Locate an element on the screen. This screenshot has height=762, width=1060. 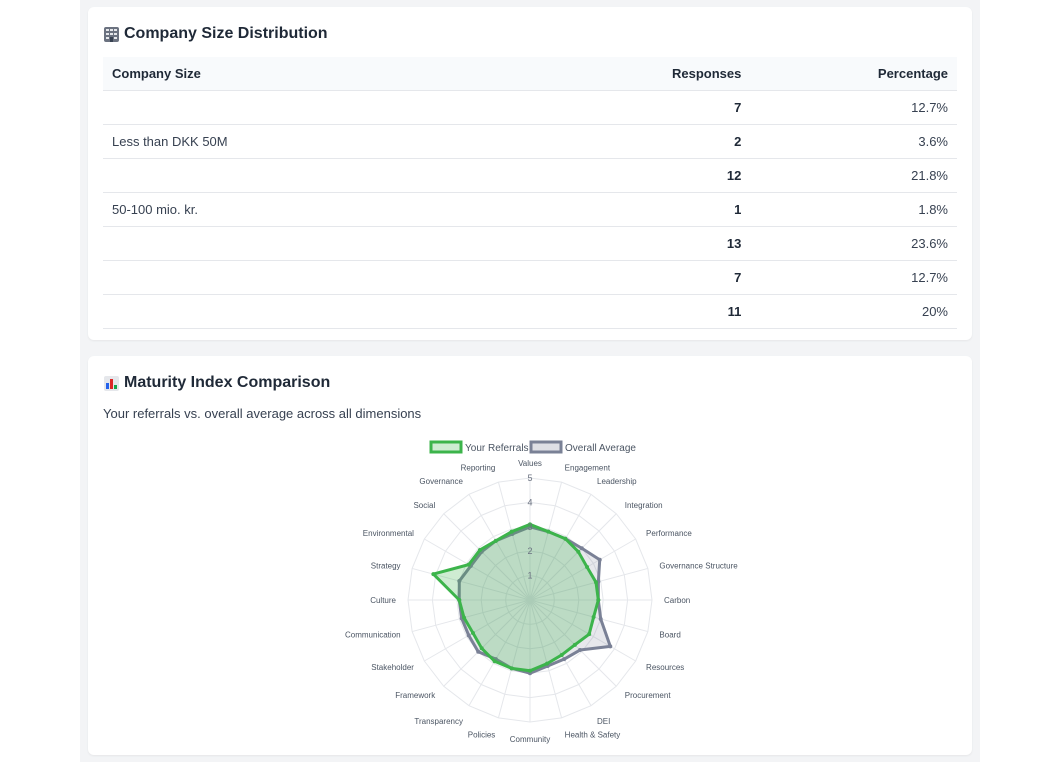
column-header-percentage: Percentage is located at coordinates (853, 74).